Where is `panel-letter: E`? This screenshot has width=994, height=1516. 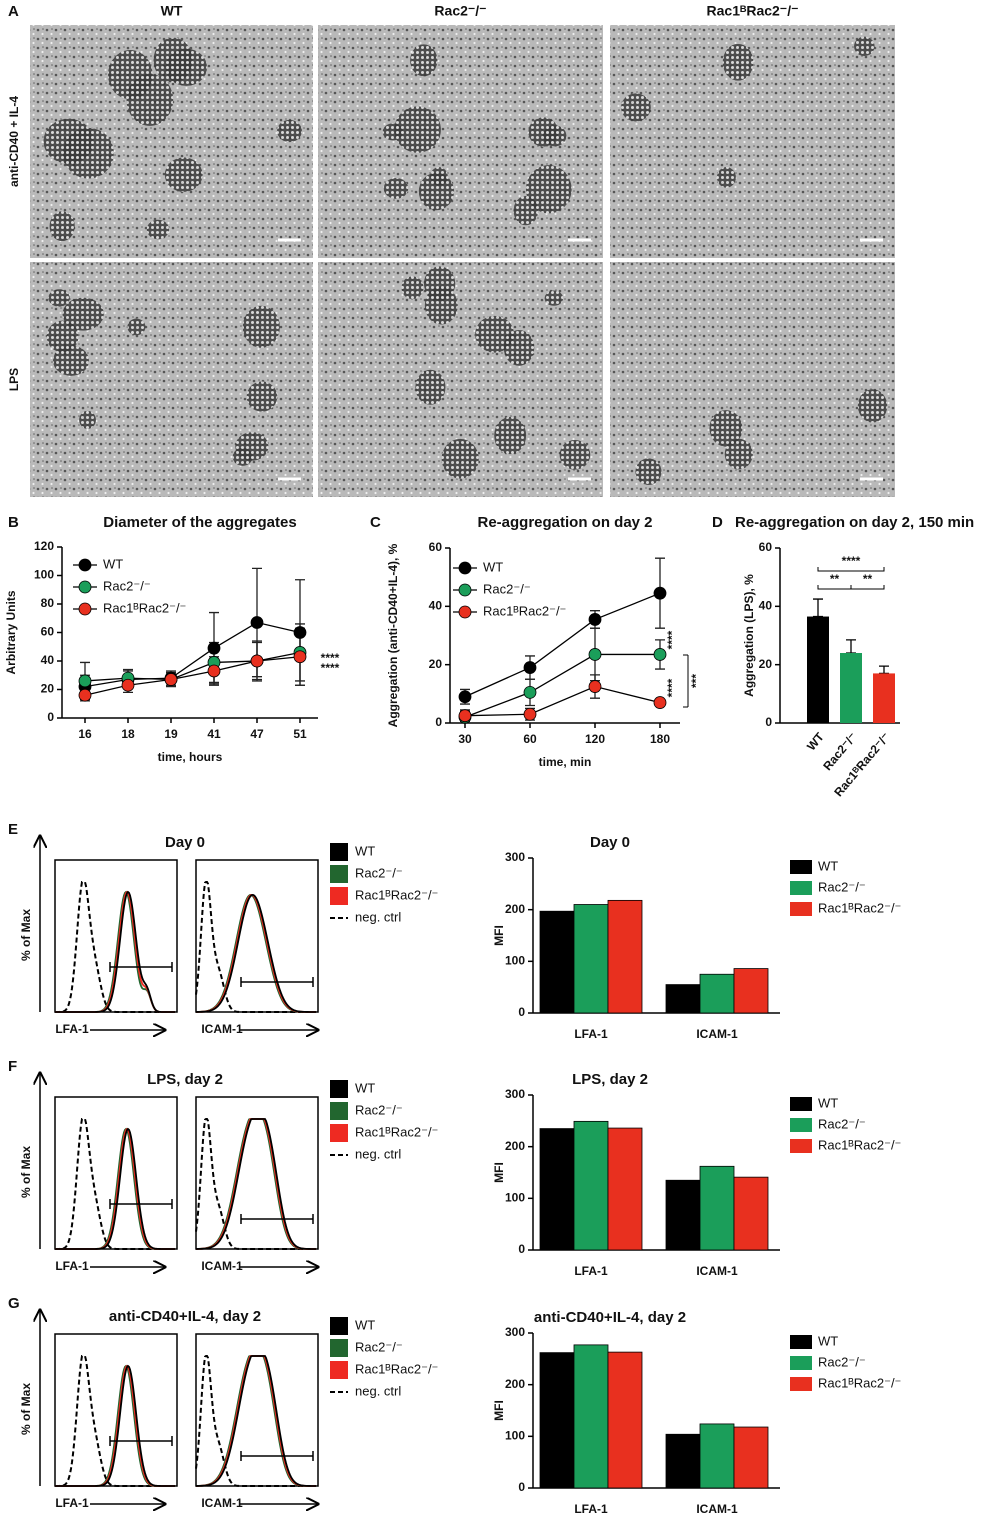
panel-letter: E is located at coordinates (13, 829).